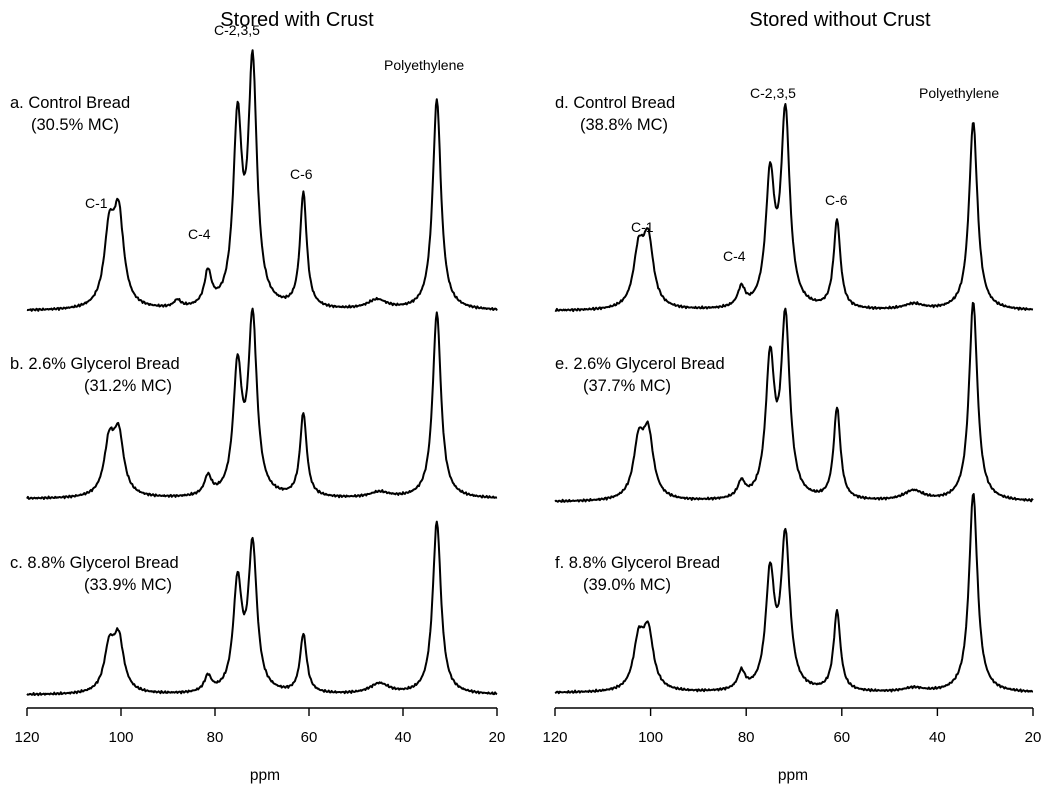 The image size is (1046, 788). What do you see at coordinates (615, 103) in the screenshot?
I see `sample-label-d: d. Control Bread` at bounding box center [615, 103].